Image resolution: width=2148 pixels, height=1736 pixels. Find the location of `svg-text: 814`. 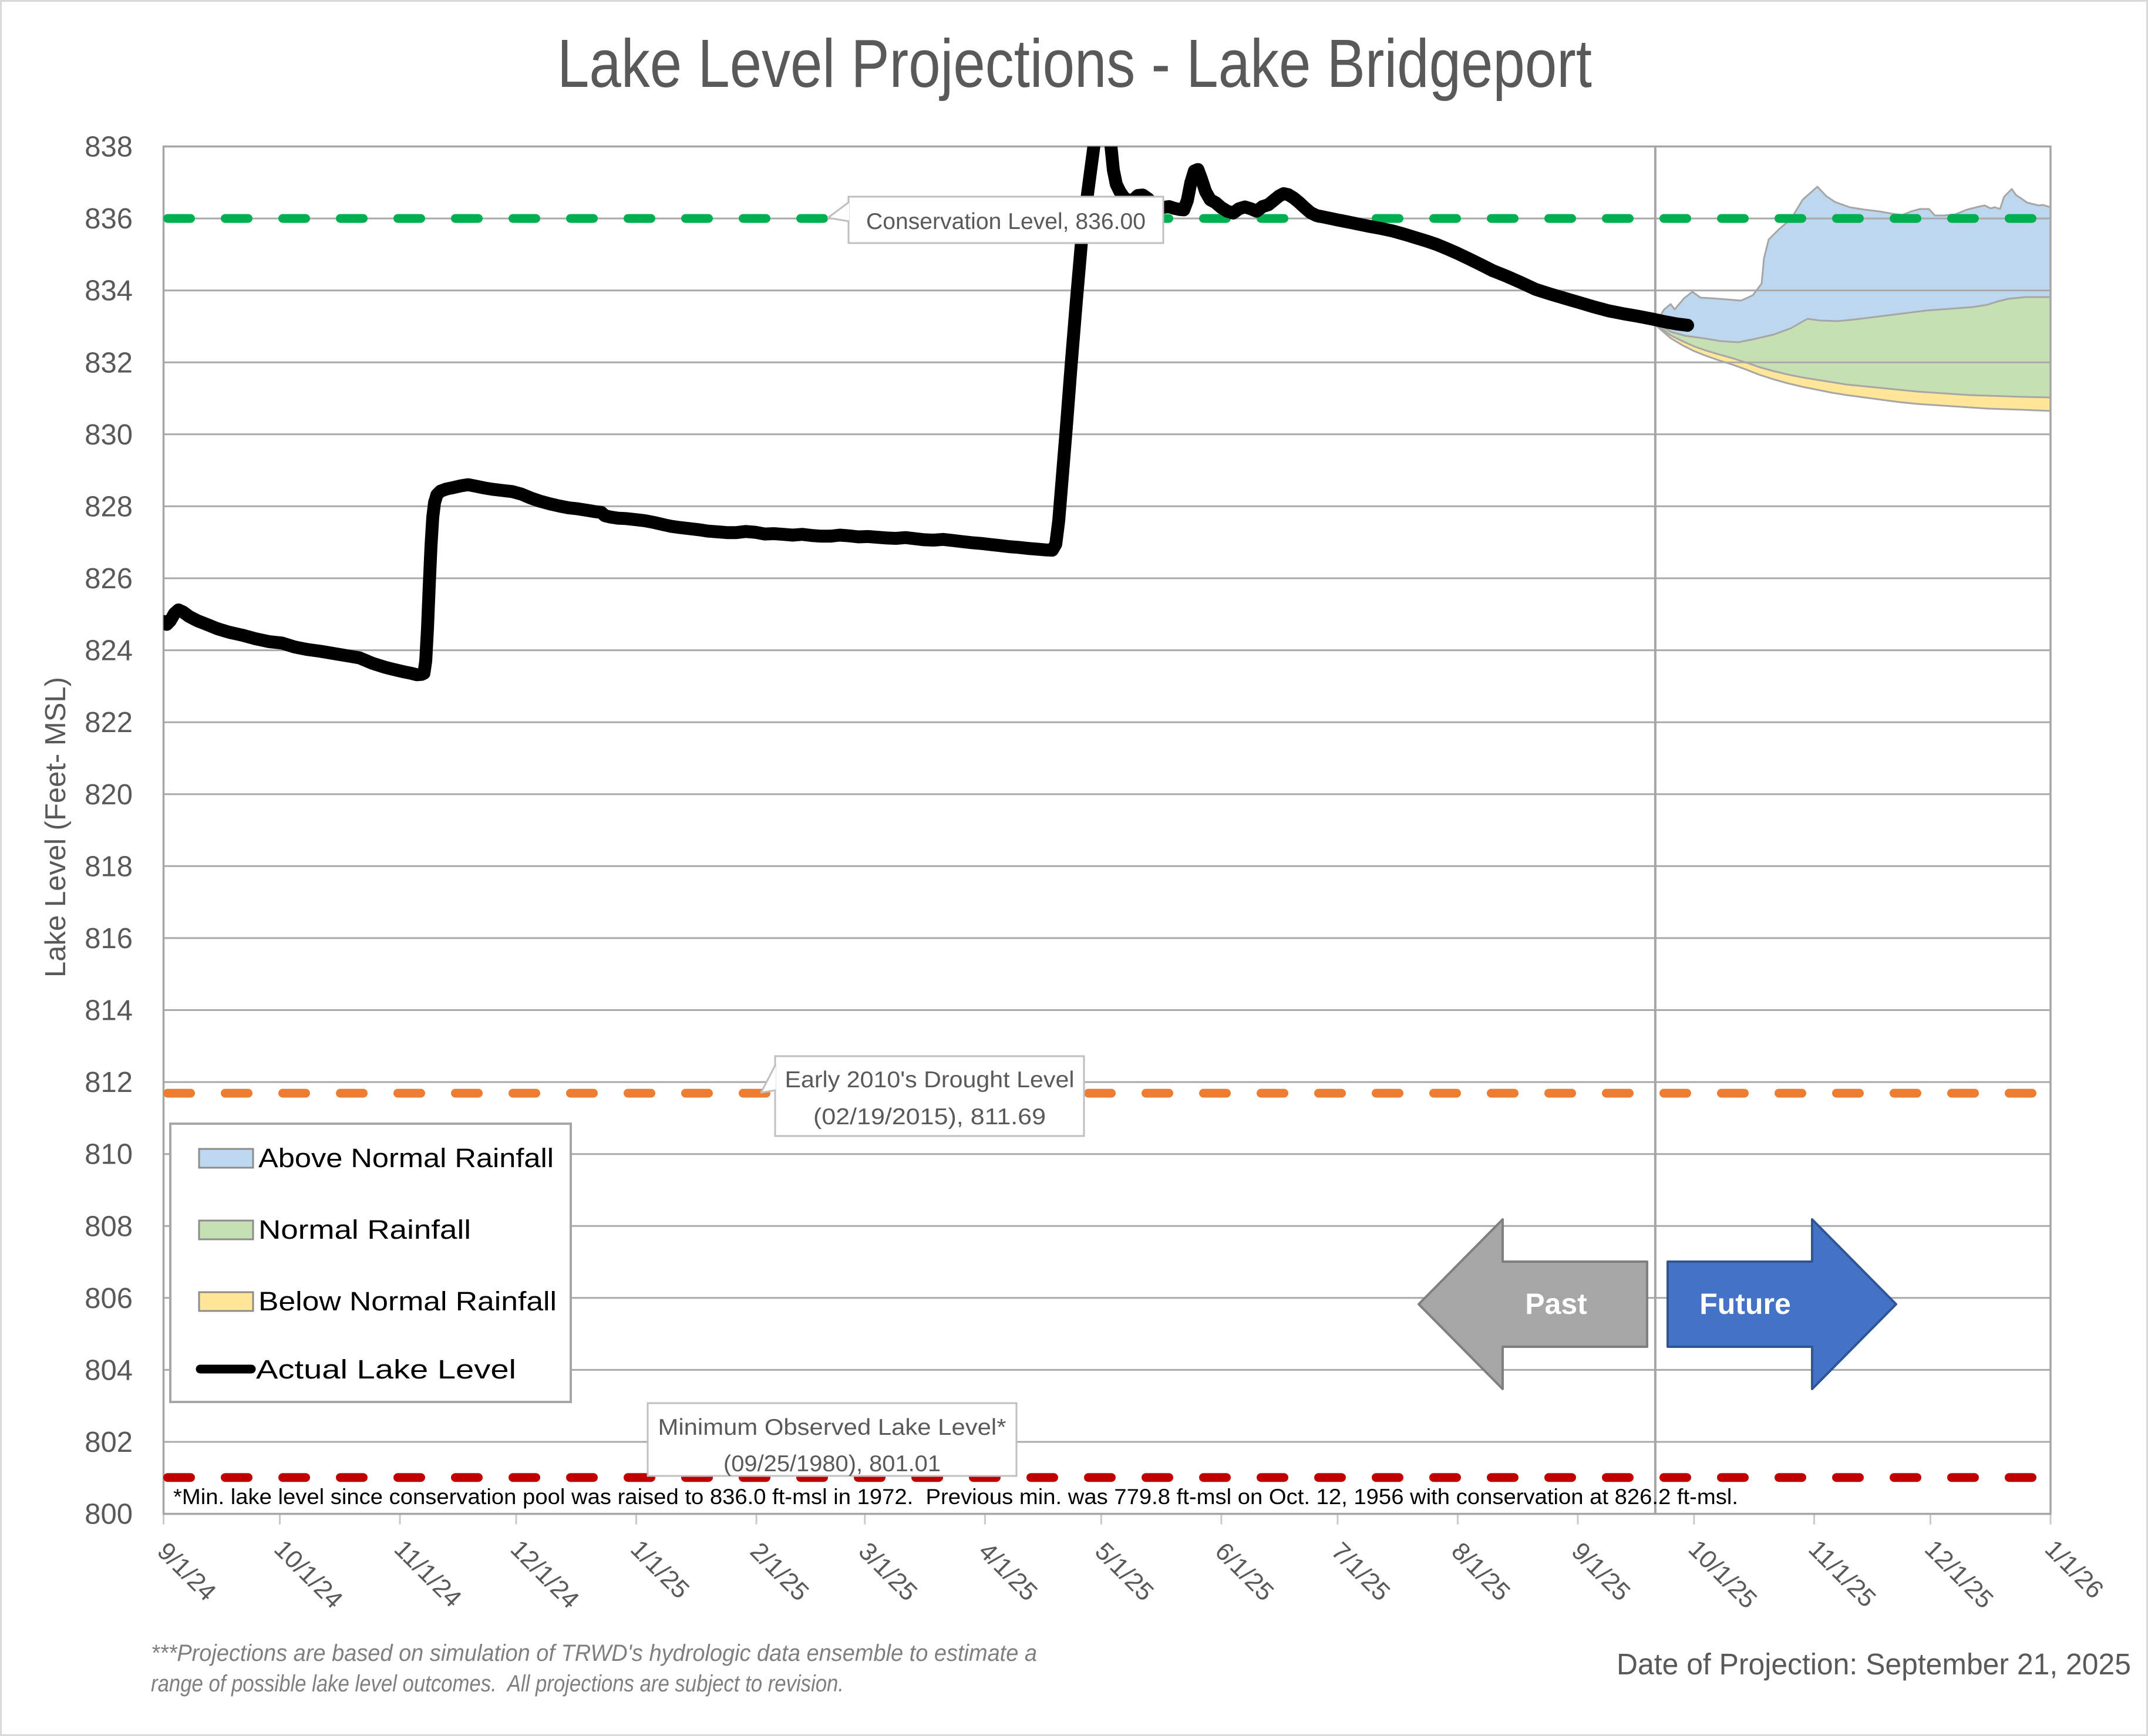

svg-text: 814 is located at coordinates (109, 1011).